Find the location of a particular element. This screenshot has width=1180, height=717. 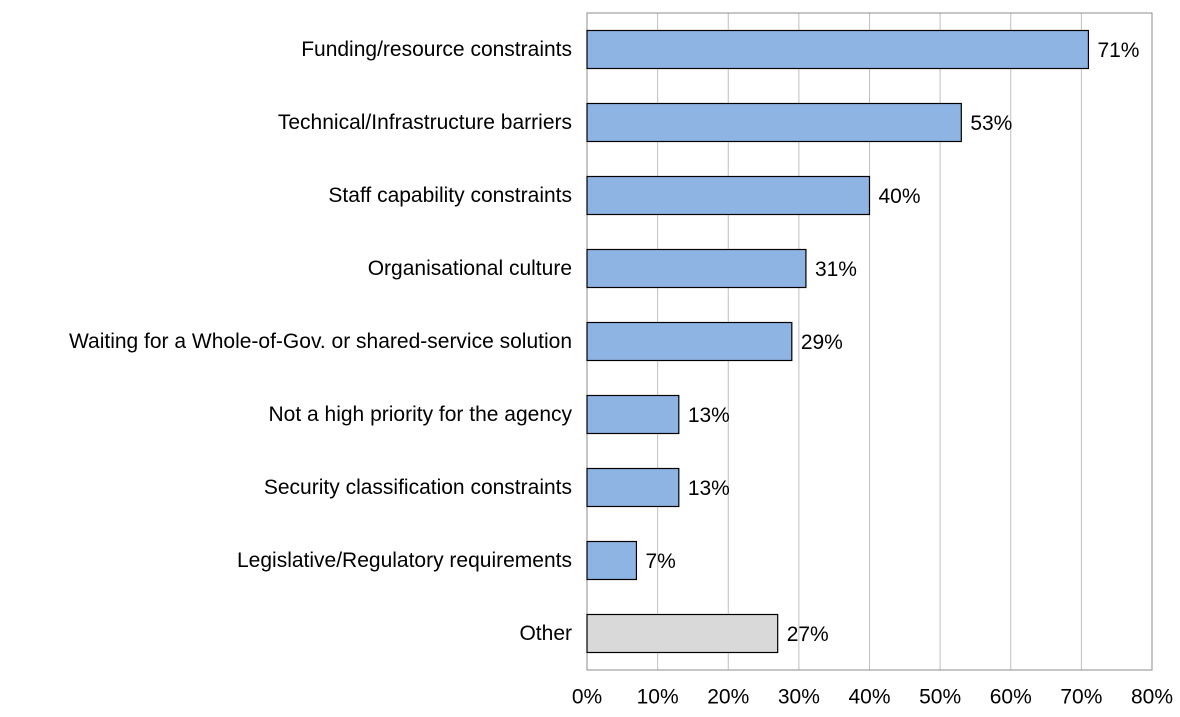

category-label: Staff capability constraints is located at coordinates (450, 195).